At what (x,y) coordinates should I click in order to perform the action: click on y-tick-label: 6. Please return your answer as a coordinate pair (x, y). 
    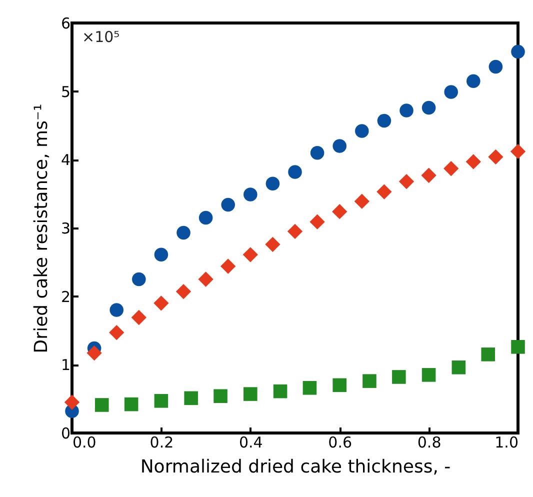
    Looking at the image, I should click on (65, 23).